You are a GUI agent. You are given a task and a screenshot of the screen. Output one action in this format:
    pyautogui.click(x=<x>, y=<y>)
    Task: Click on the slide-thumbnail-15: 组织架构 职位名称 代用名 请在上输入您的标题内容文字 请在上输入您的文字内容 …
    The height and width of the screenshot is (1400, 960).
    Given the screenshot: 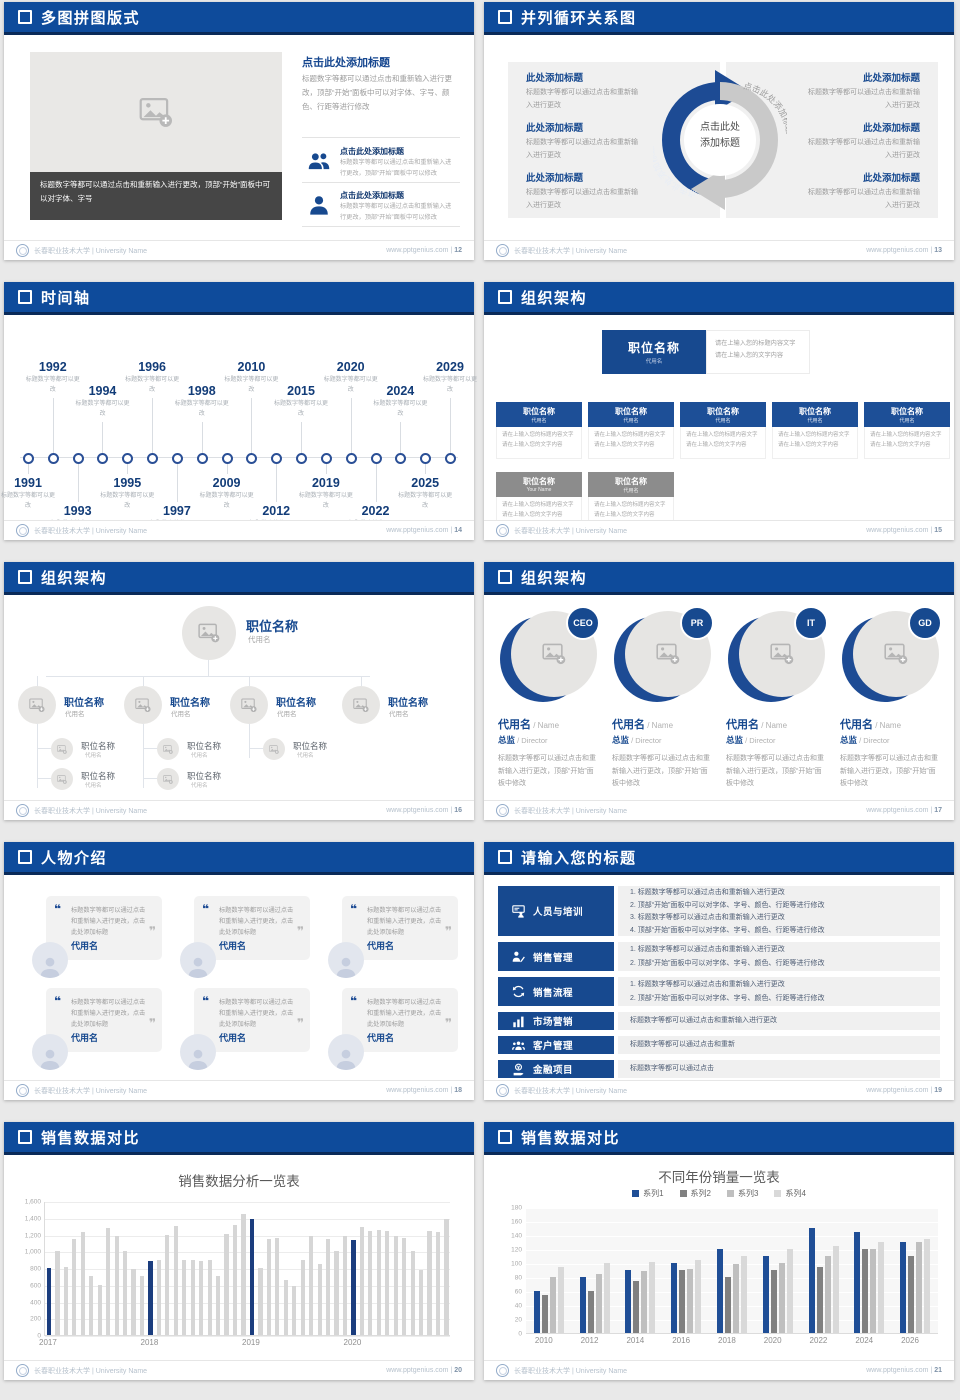 What is the action you would take?
    pyautogui.click(x=720, y=420)
    